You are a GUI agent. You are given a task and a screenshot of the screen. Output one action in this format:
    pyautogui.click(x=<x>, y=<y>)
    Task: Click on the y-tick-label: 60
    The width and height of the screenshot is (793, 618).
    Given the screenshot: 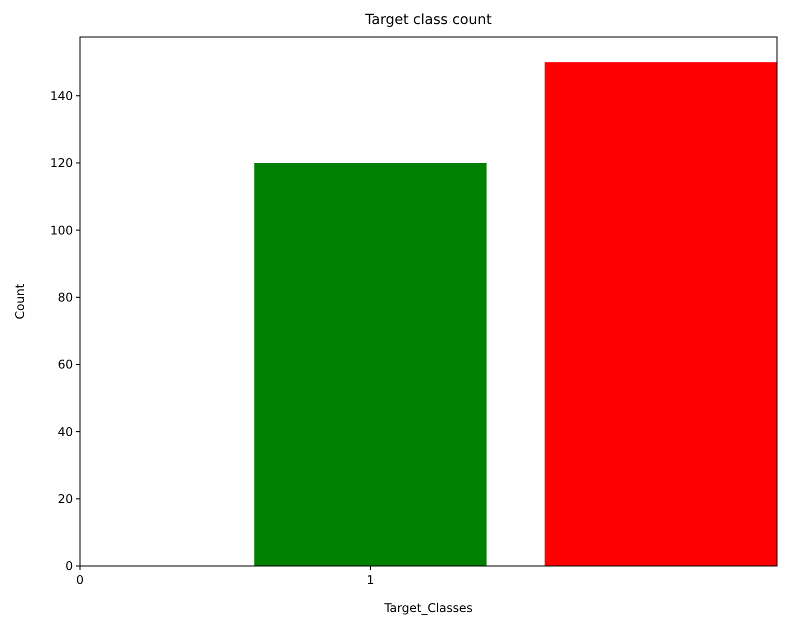 What is the action you would take?
    pyautogui.click(x=65, y=365)
    